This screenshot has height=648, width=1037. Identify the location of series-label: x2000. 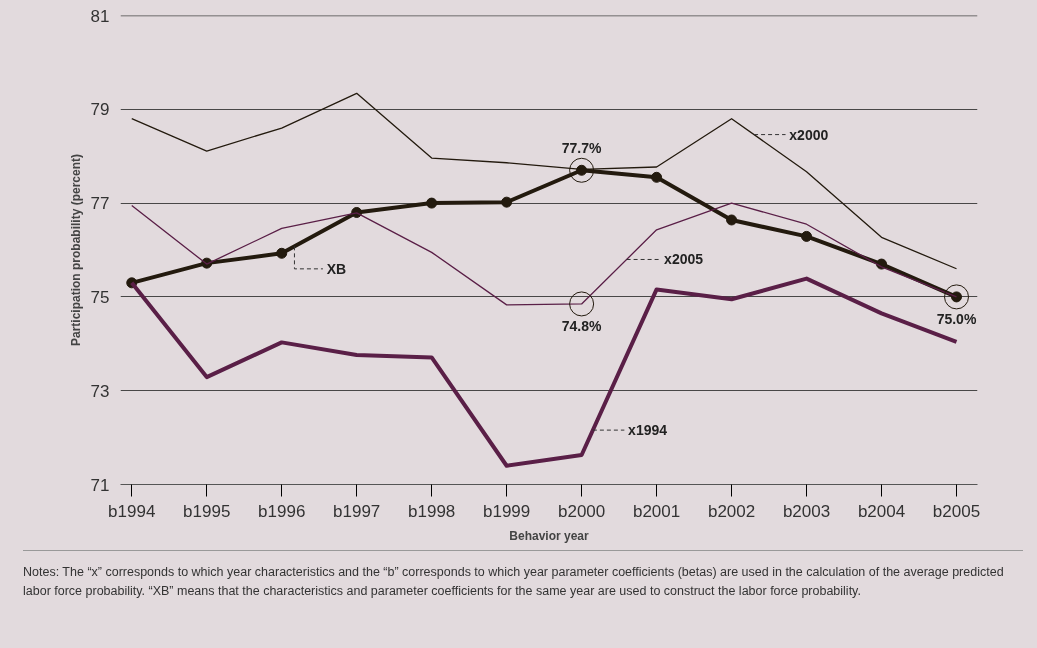
(809, 134).